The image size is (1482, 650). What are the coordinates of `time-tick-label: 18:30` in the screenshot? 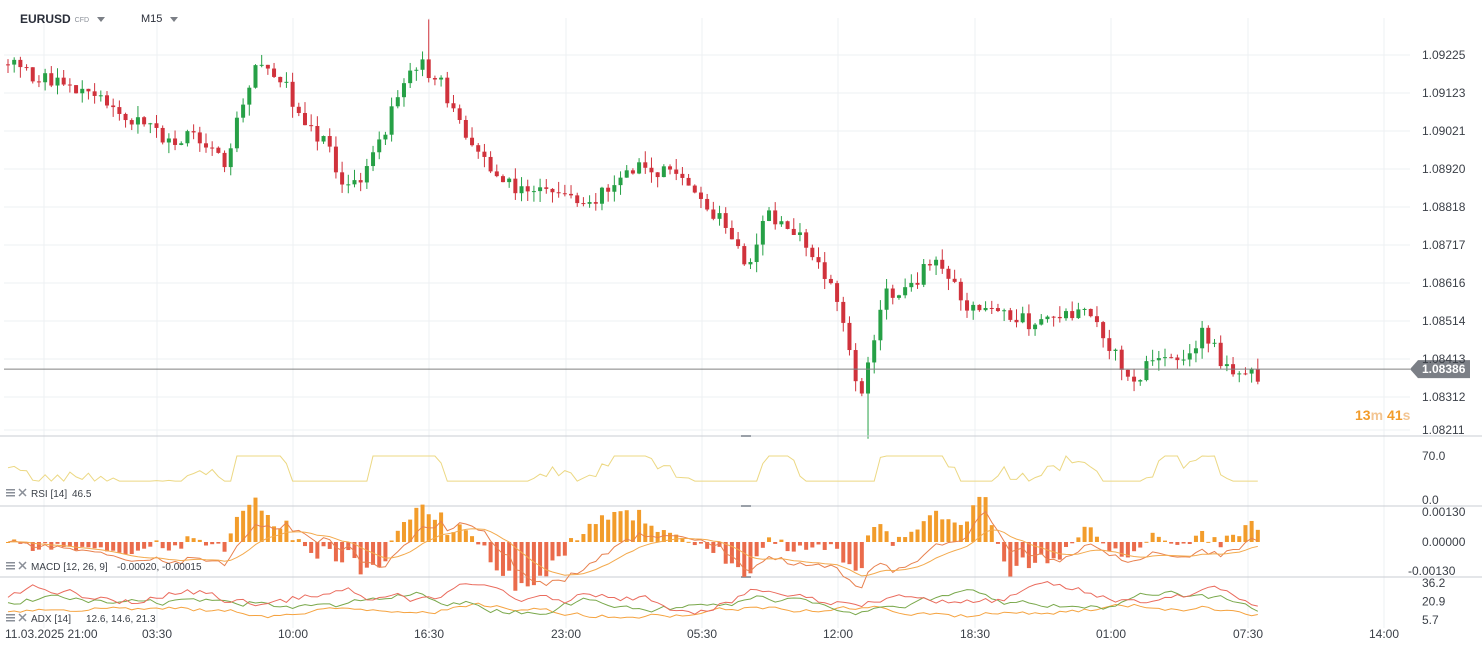 It's located at (975, 634).